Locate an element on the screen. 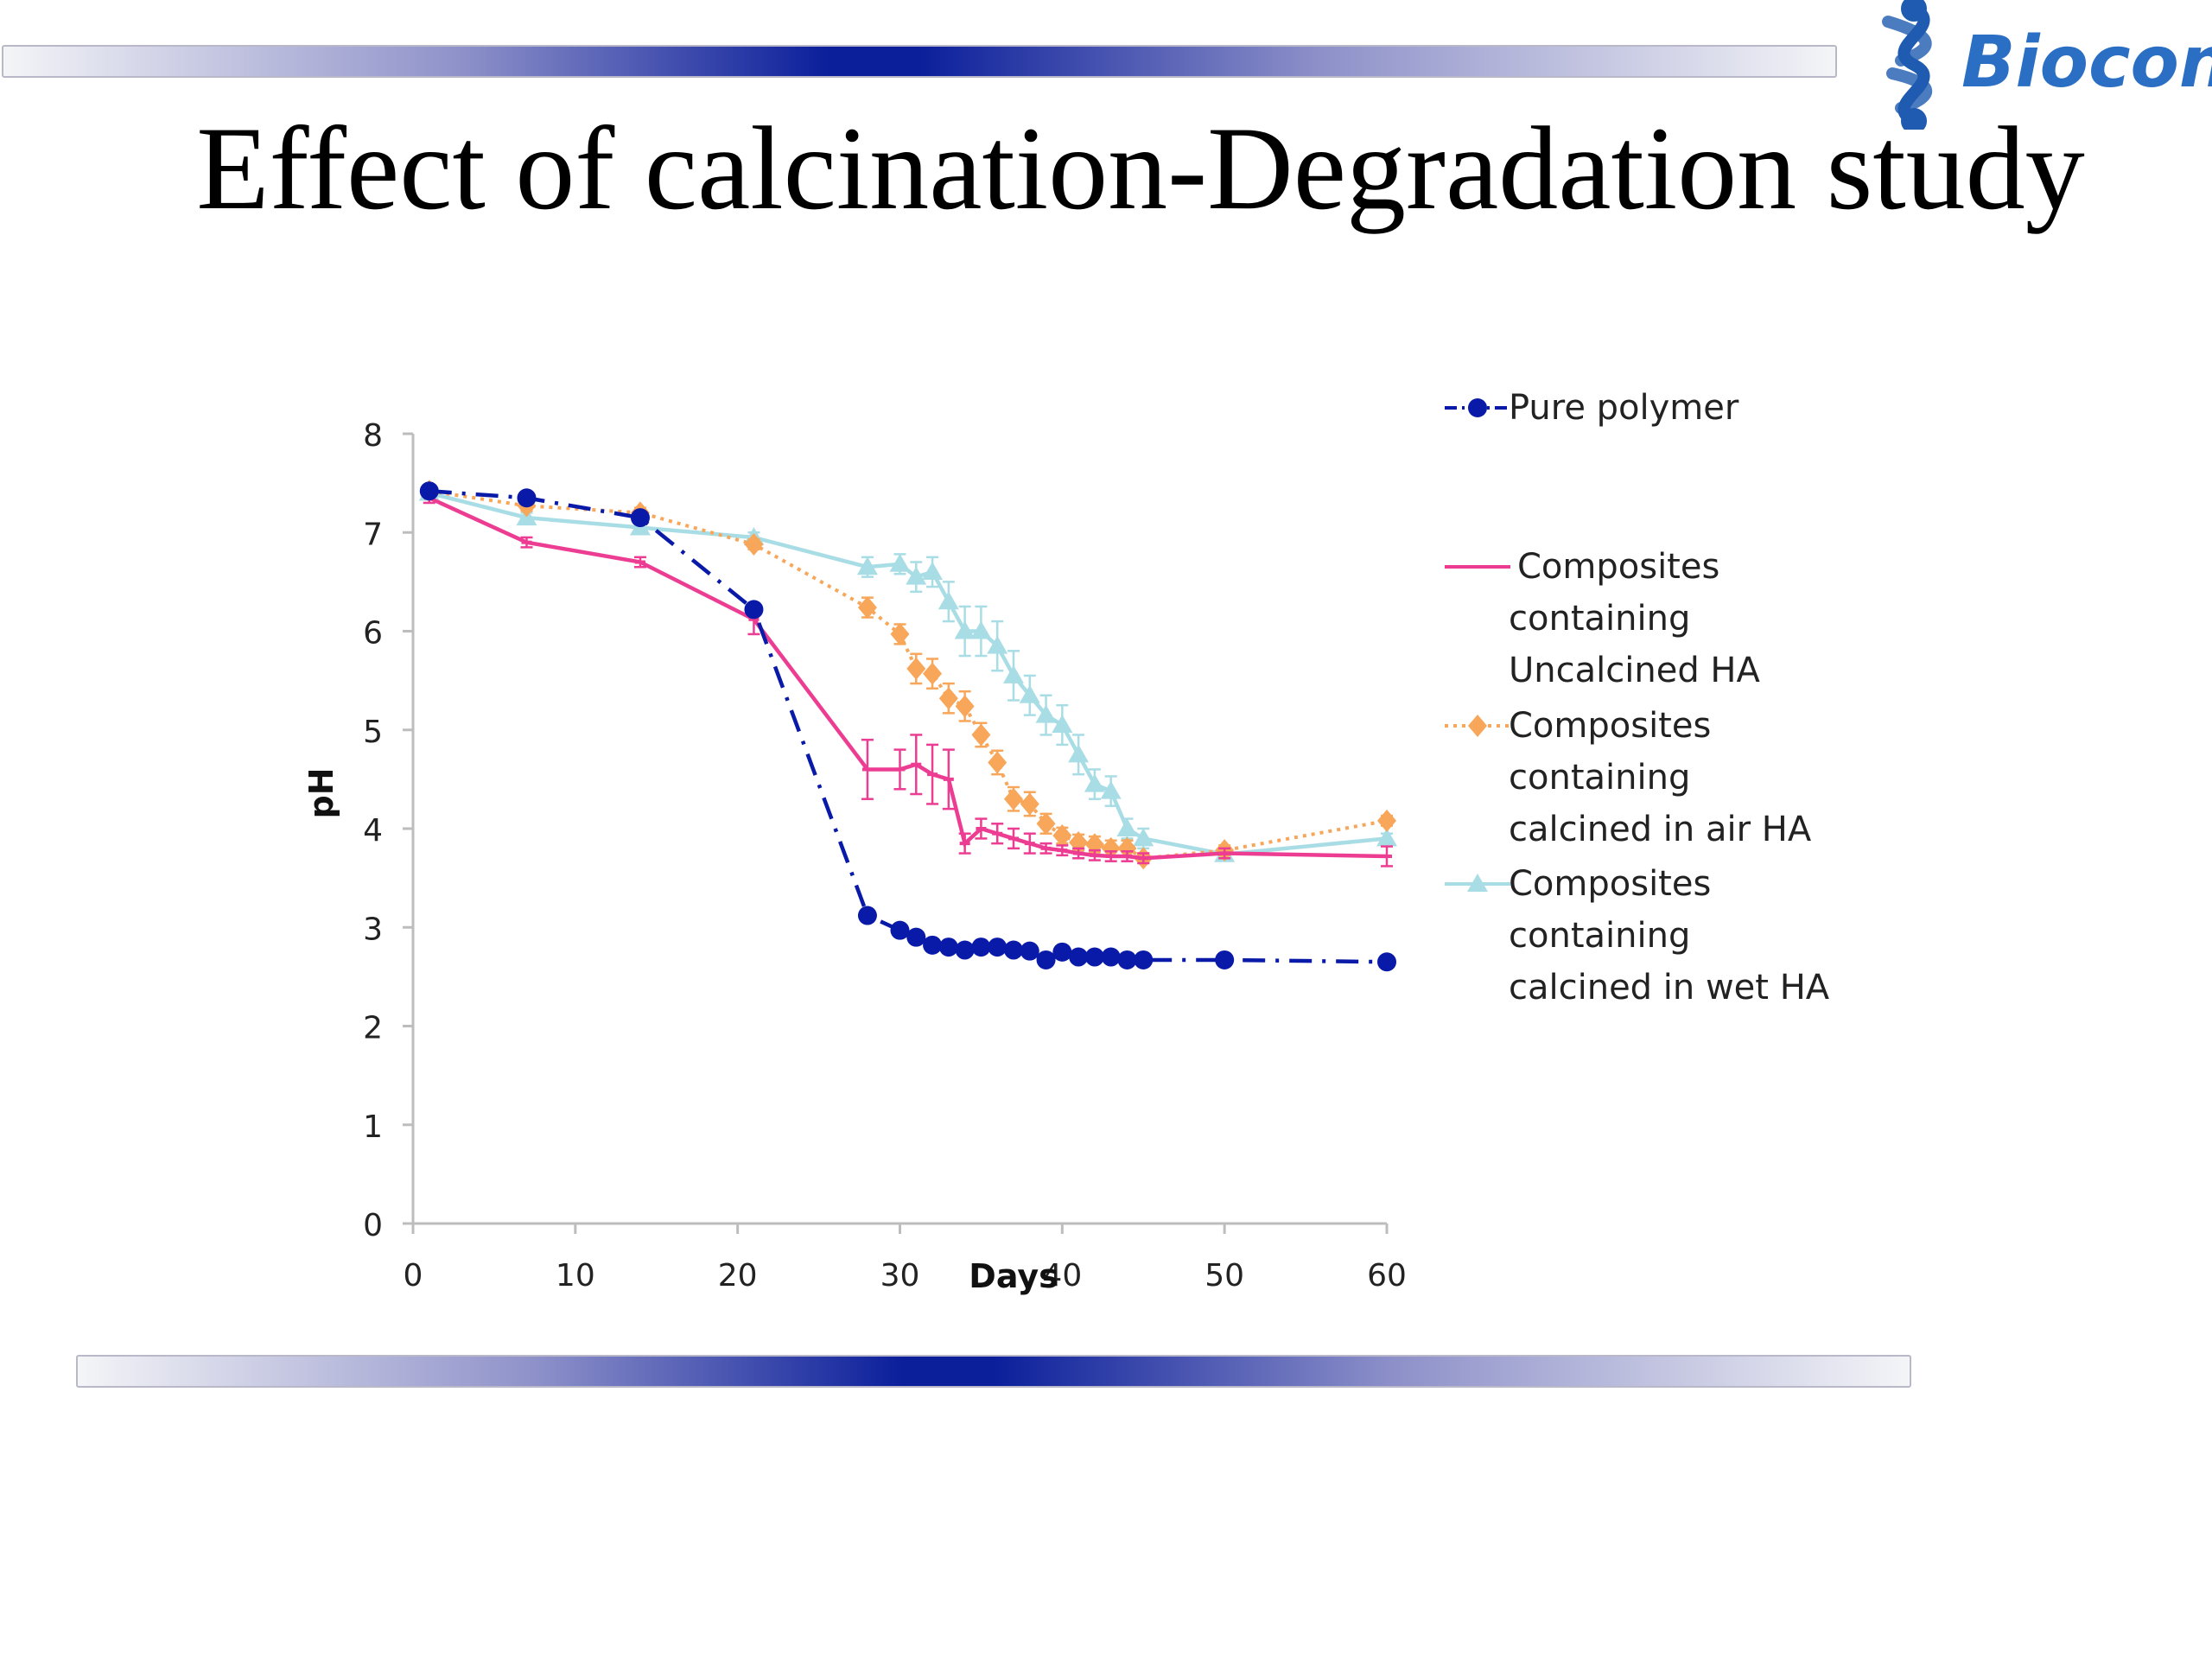 The width and height of the screenshot is (2212, 1659). legend-label-3: containing is located at coordinates (1600, 778).